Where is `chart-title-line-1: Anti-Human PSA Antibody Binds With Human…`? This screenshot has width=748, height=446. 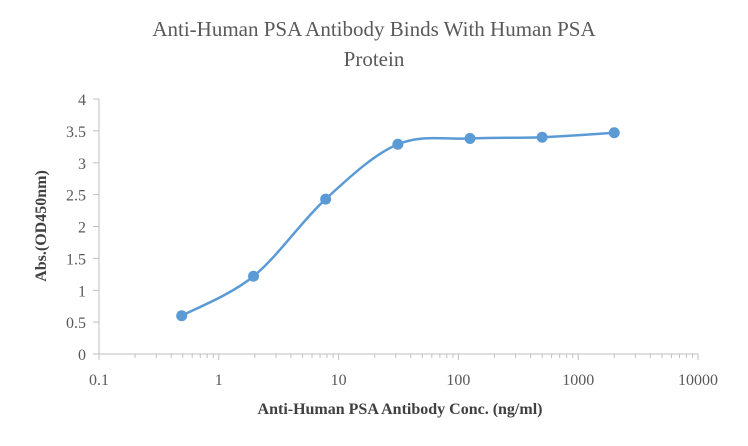
chart-title-line-1: Anti-Human PSA Antibody Binds With Human… is located at coordinates (374, 29).